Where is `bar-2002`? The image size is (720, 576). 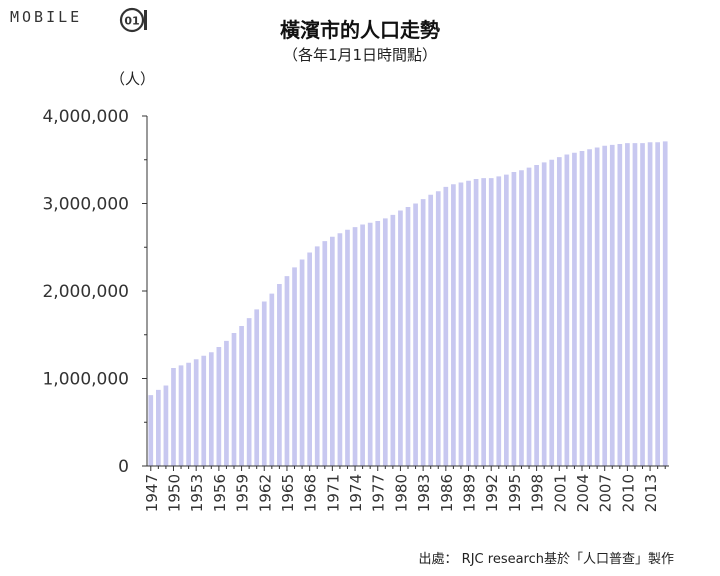 bar-2002 is located at coordinates (567, 310).